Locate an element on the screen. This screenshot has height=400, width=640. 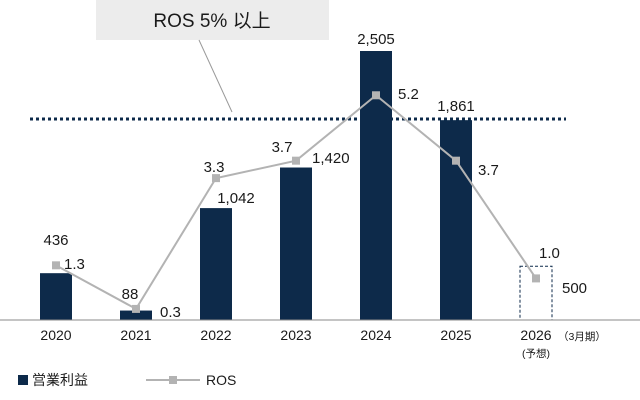
bar-label-2026: 500 is located at coordinates (574, 288).